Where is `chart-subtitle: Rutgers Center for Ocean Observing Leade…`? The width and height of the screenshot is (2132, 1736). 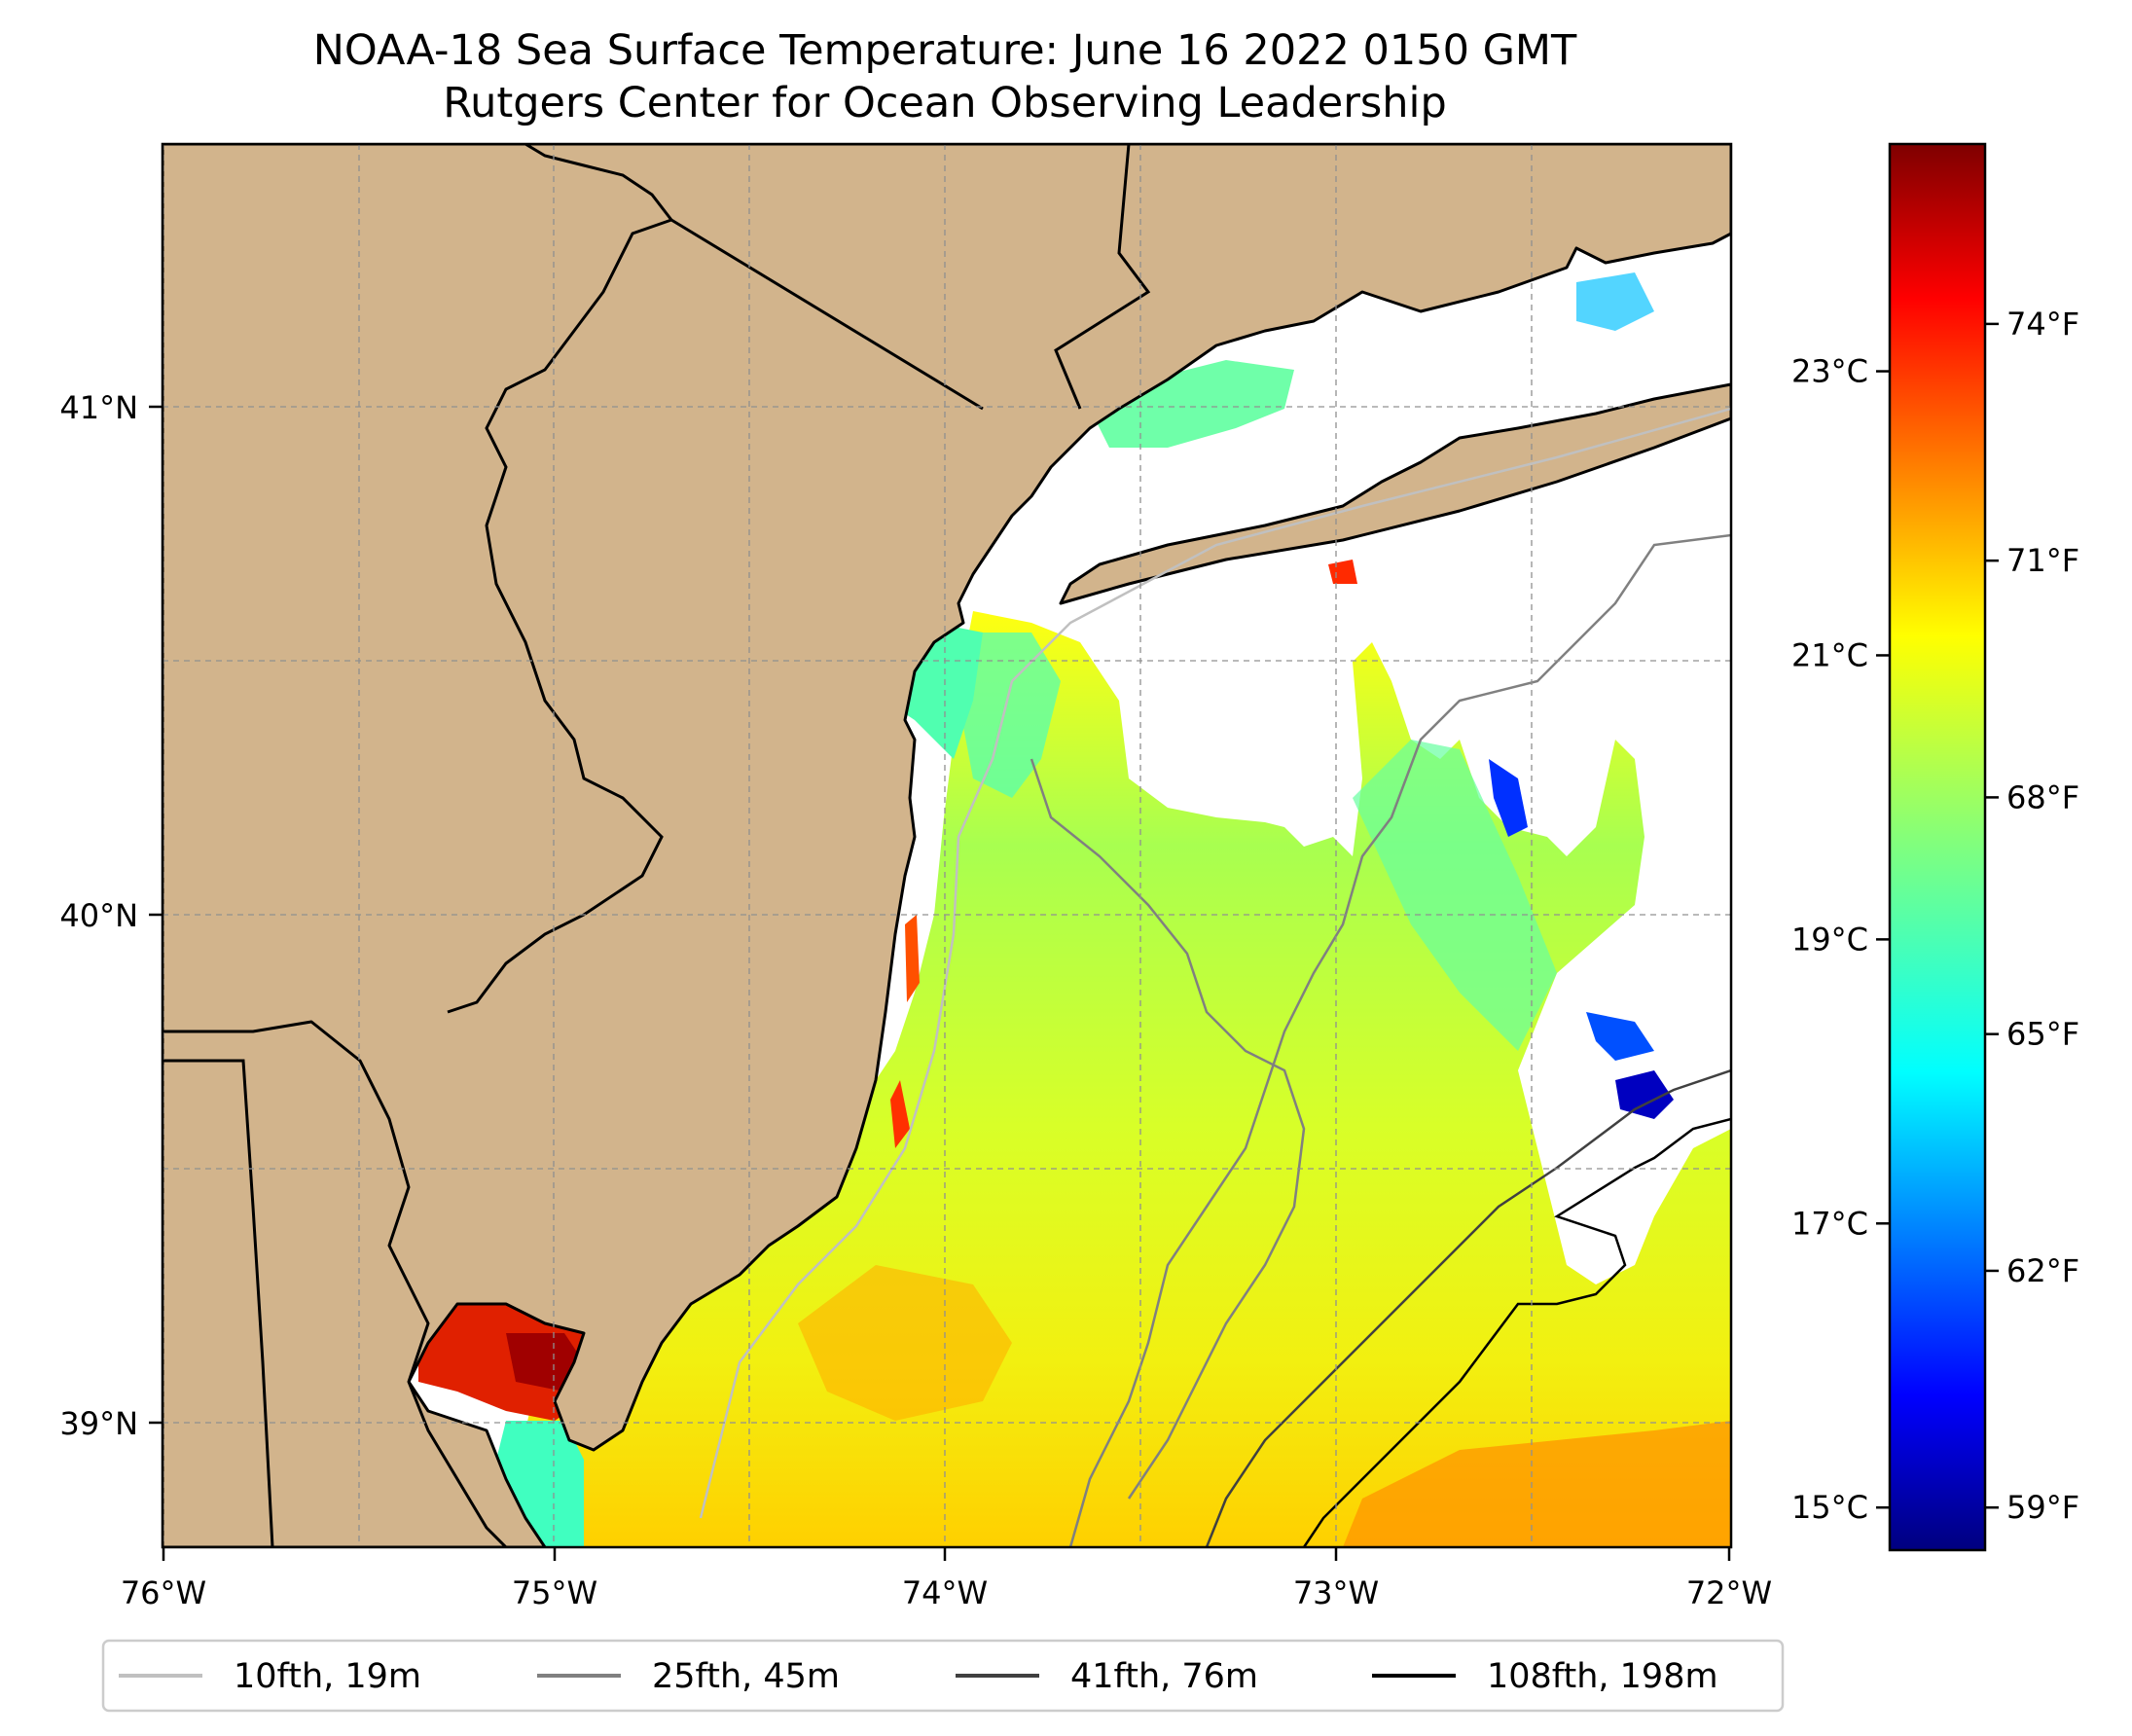 chart-subtitle: Rutgers Center for Ocean Observing Leade… is located at coordinates (945, 103).